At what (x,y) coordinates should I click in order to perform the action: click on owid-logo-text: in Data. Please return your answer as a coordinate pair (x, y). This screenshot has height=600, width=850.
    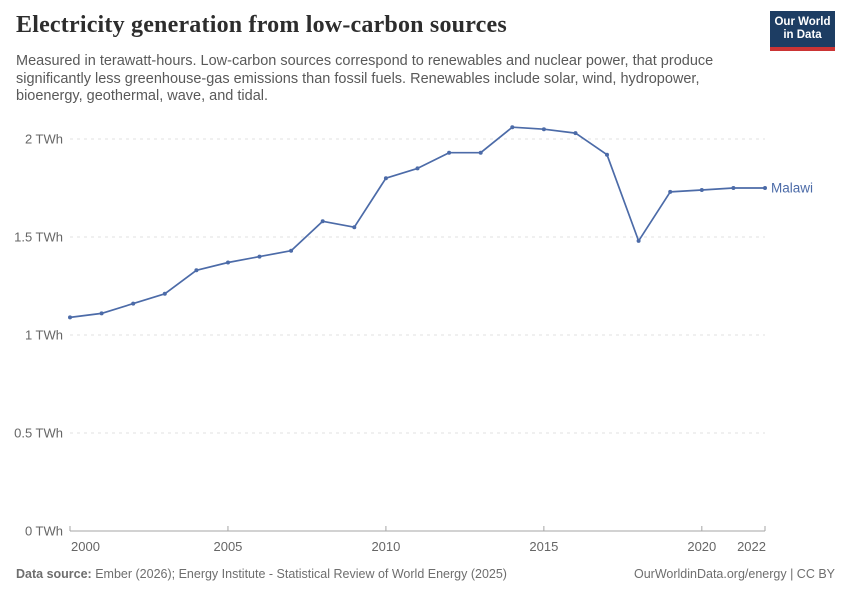
    Looking at the image, I should click on (802, 35).